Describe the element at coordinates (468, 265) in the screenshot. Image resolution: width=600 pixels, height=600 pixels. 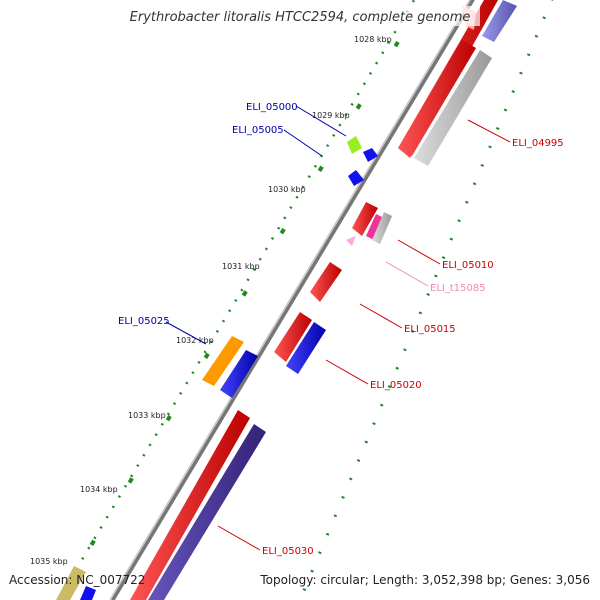
I see `gene-label-05010: ELI_05010` at that location.